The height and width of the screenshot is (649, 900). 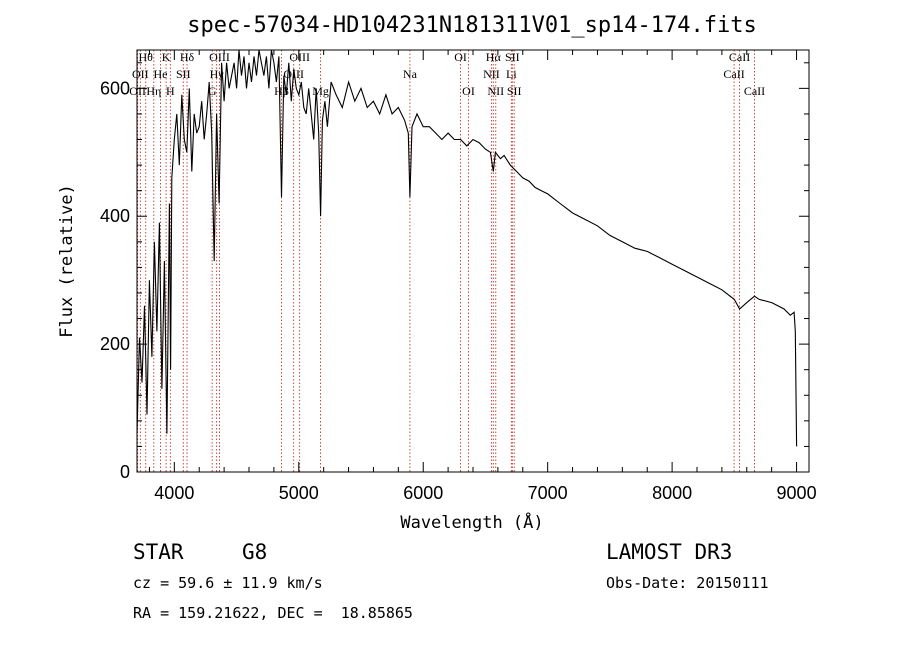 What do you see at coordinates (125, 472) in the screenshot?
I see `y-tick-label: 0` at bounding box center [125, 472].